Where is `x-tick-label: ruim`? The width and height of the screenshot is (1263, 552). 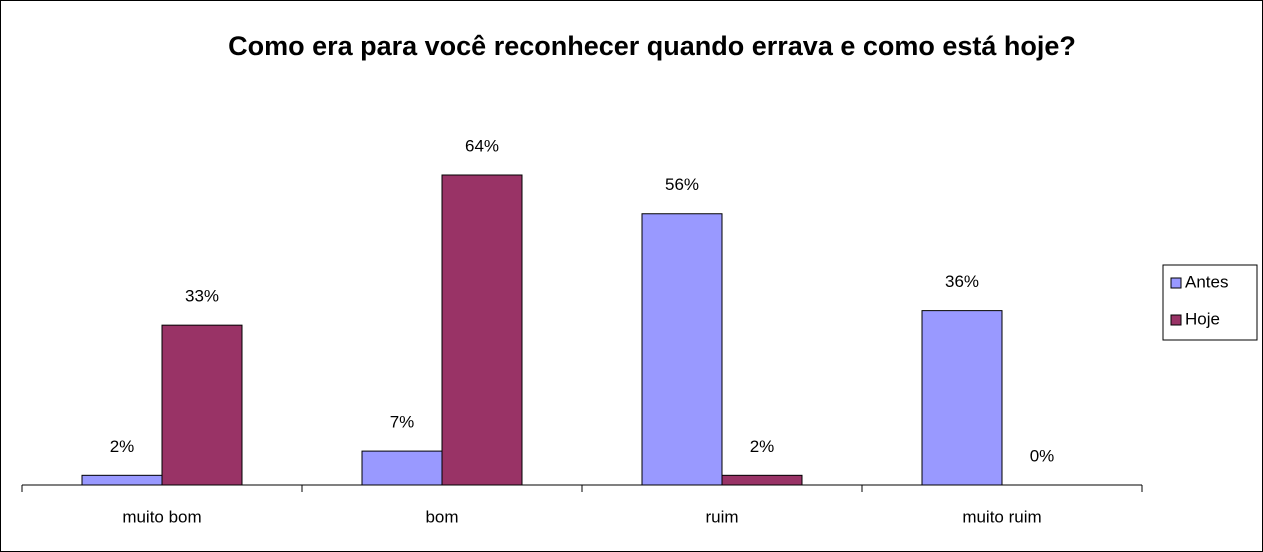 x-tick-label: ruim is located at coordinates (721, 516).